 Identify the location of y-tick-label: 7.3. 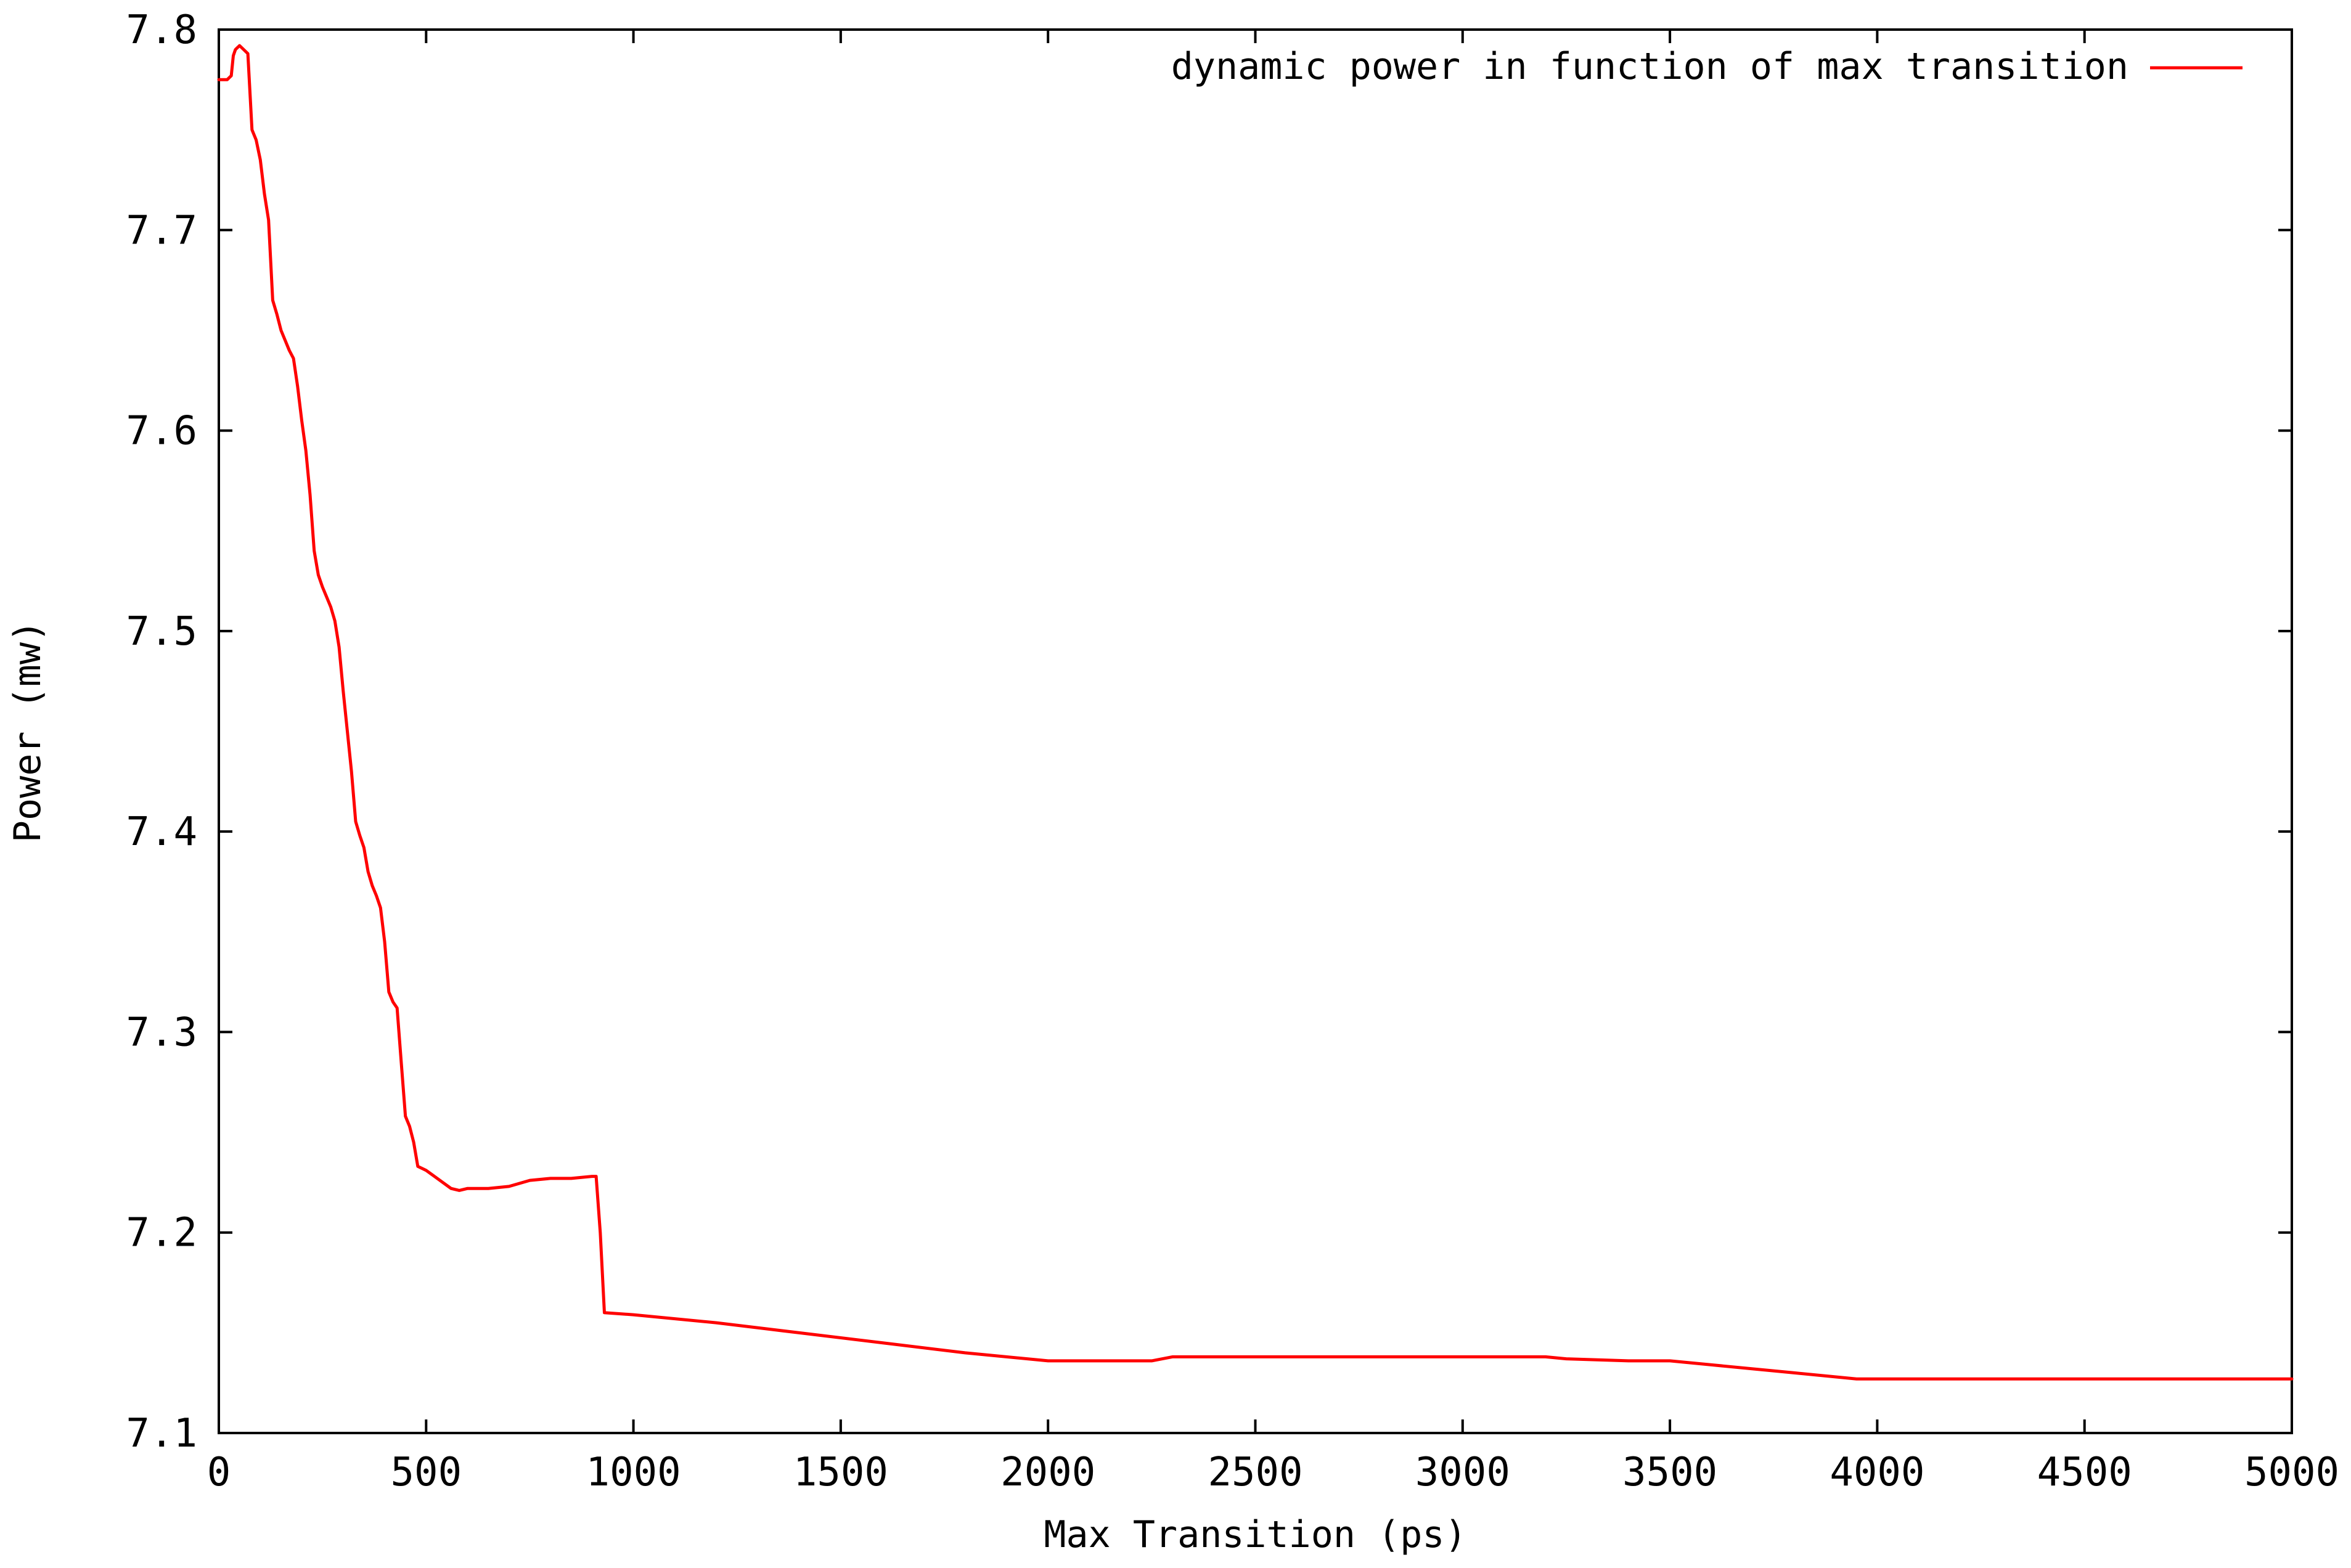
(161, 1032).